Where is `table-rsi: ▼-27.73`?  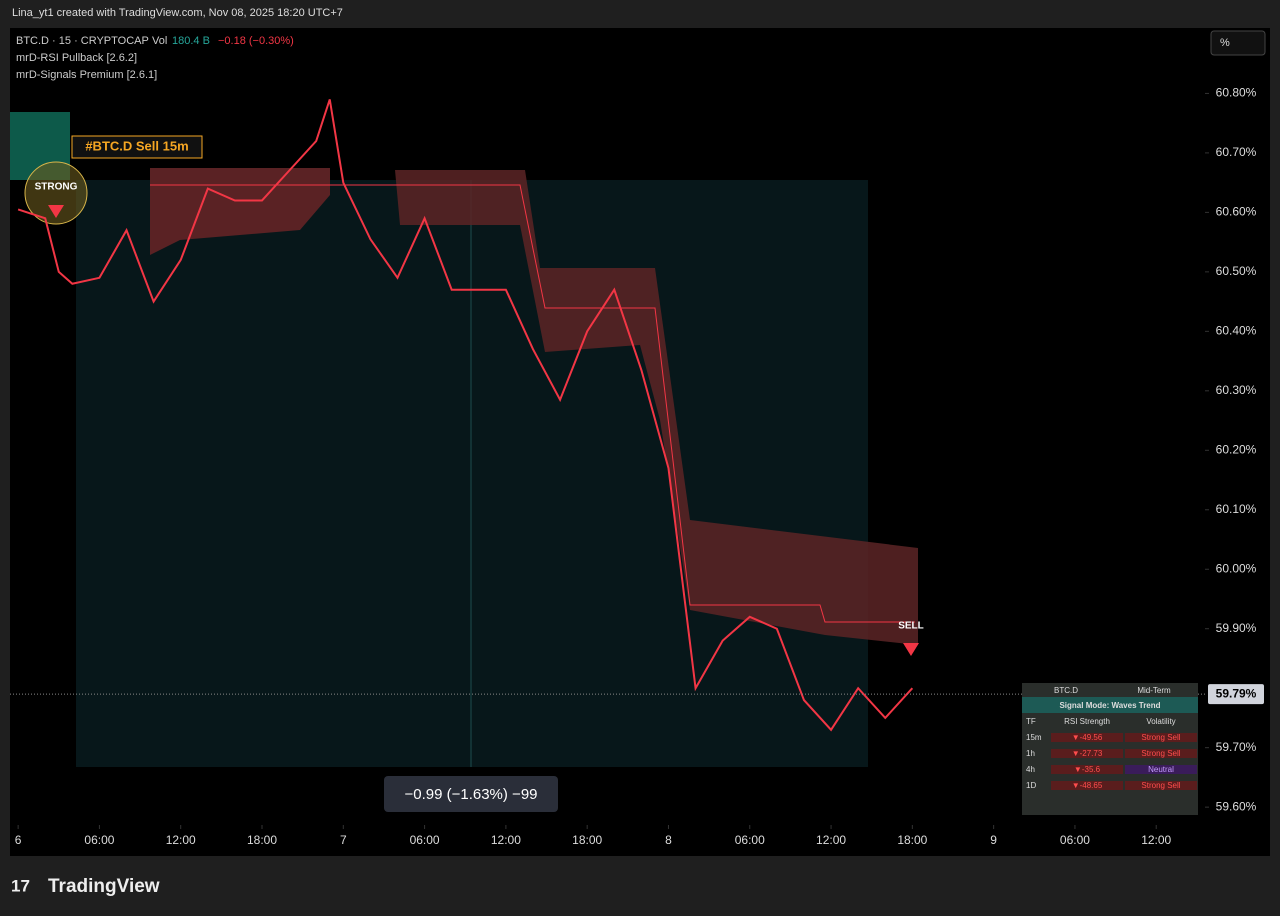 table-rsi: ▼-27.73 is located at coordinates (1087, 753).